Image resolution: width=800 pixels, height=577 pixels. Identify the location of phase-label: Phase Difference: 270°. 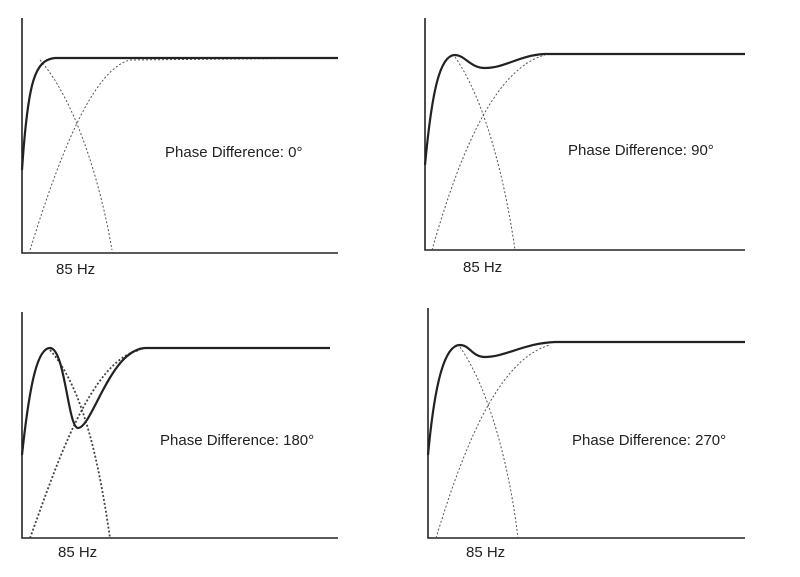
(649, 440).